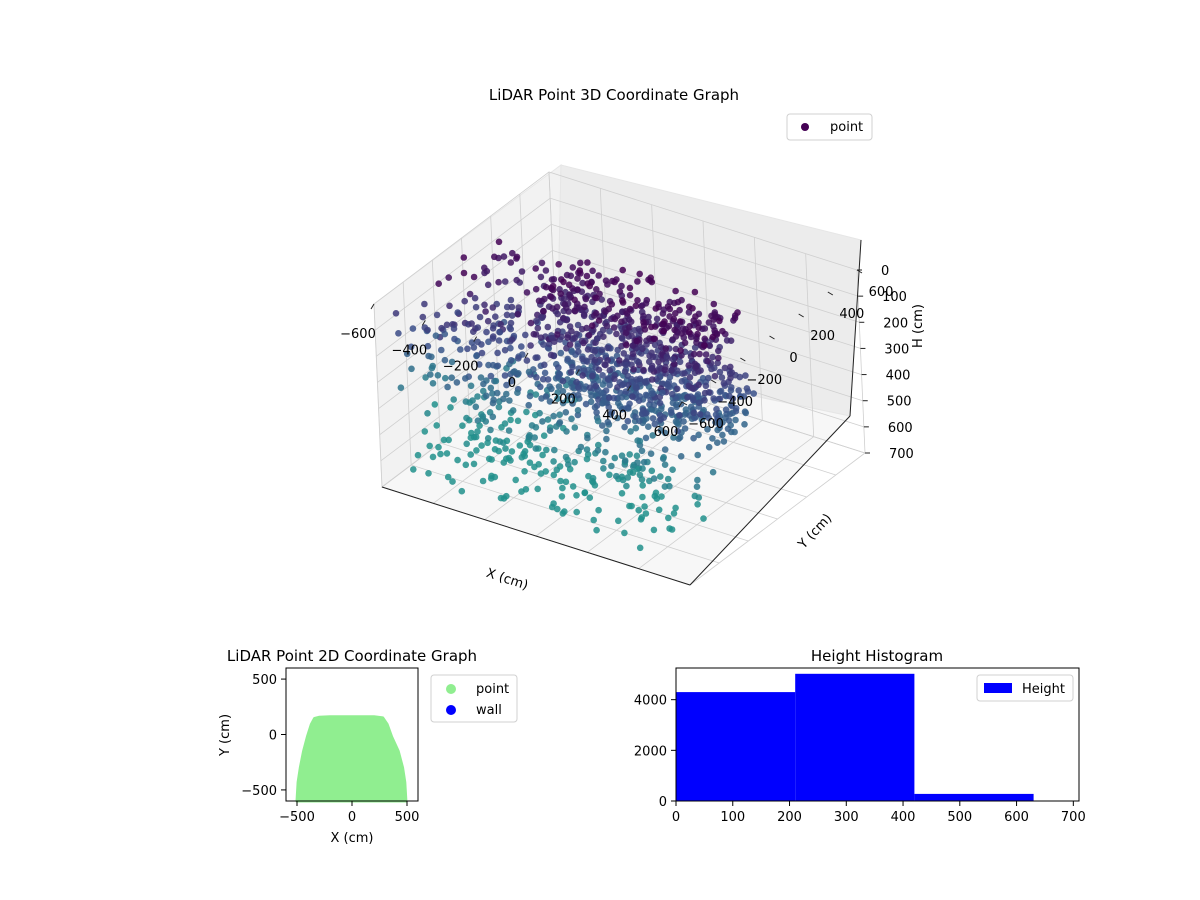 The image size is (1200, 900). I want to click on x-axis-label: X (cm), so click(507, 580).